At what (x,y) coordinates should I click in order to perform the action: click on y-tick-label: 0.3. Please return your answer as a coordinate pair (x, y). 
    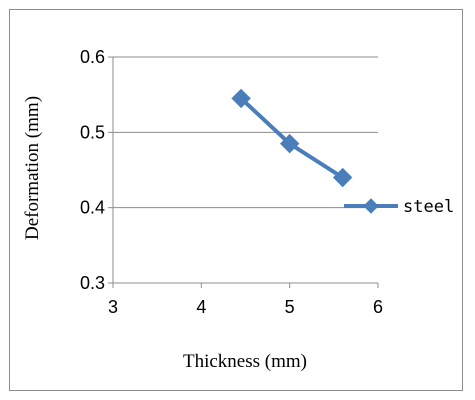
    Looking at the image, I should click on (92, 283).